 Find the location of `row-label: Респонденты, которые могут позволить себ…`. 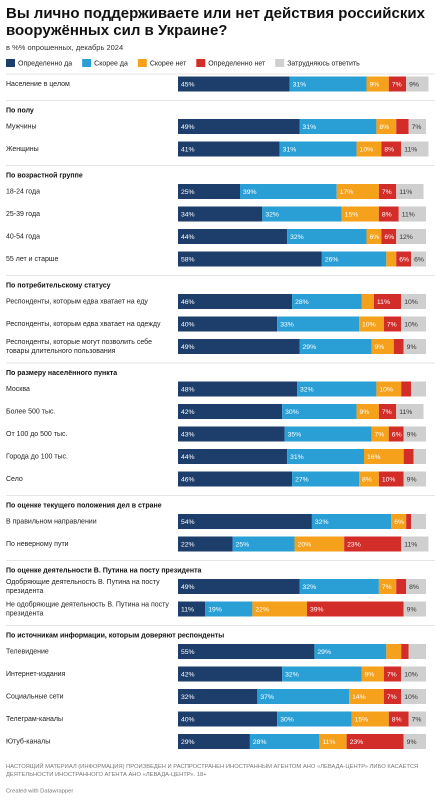

row-label: Респонденты, которые могут позволить себ… is located at coordinates (80, 346).